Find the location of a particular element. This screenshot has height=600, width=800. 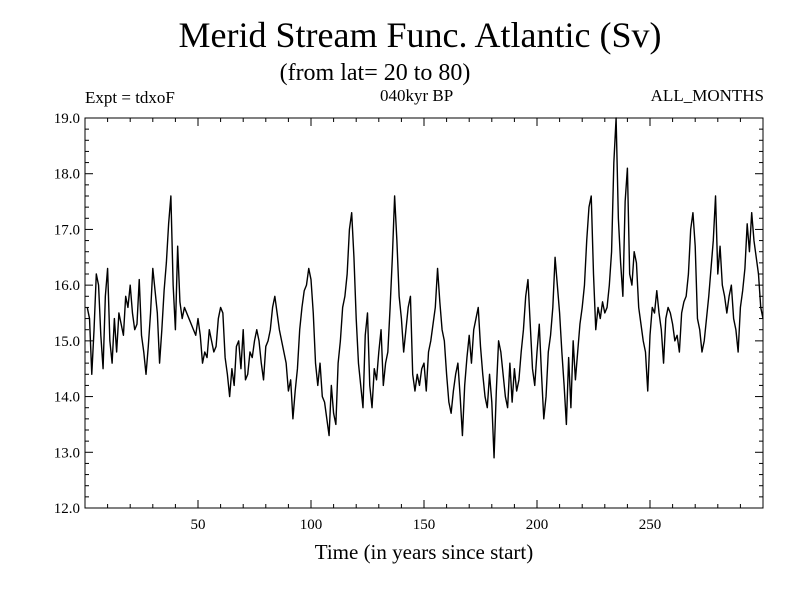

x-axis-label: Time (in years since start) is located at coordinates (424, 552).